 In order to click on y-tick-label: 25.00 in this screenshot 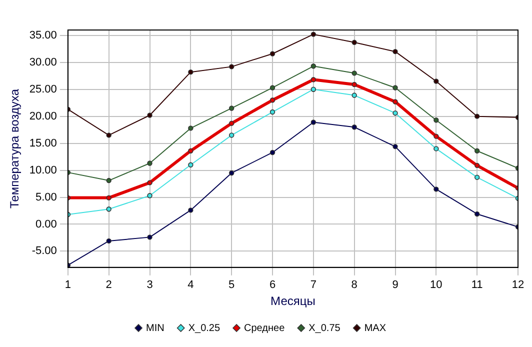, I will do `click(43, 89)`.